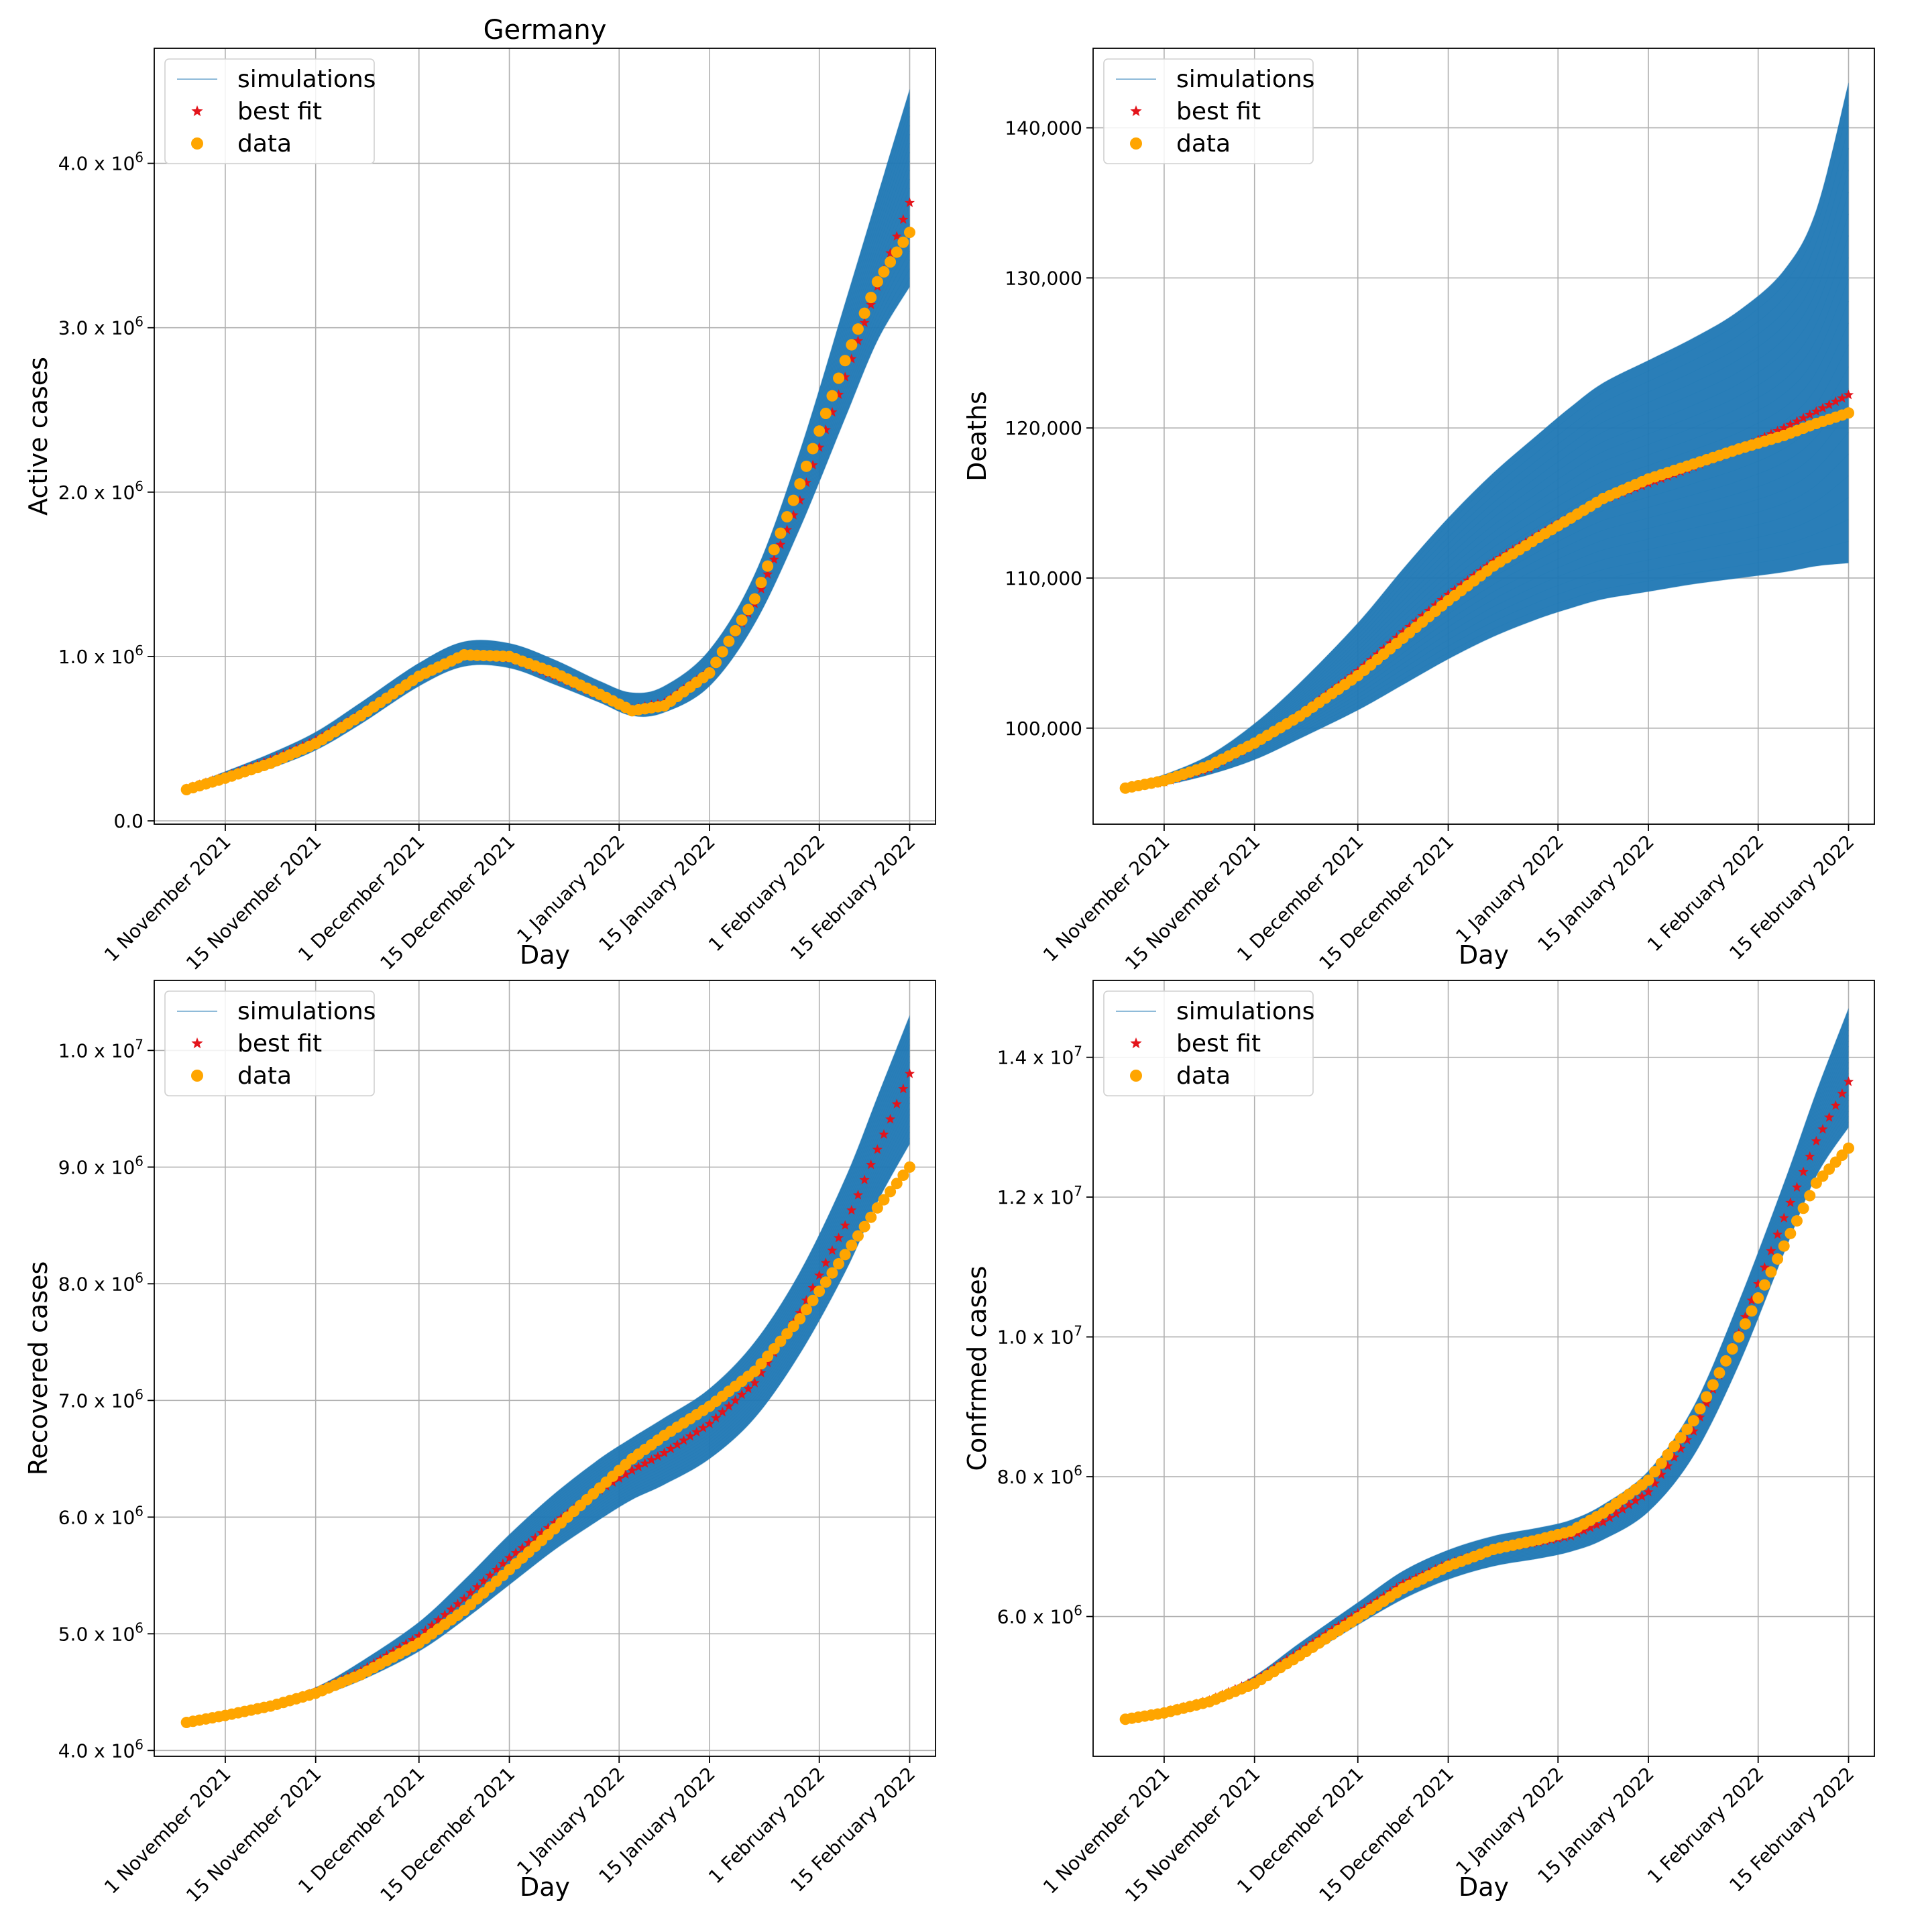  I want to click on y-tick-mantissa: 2.0 x 10, so click(96, 492).